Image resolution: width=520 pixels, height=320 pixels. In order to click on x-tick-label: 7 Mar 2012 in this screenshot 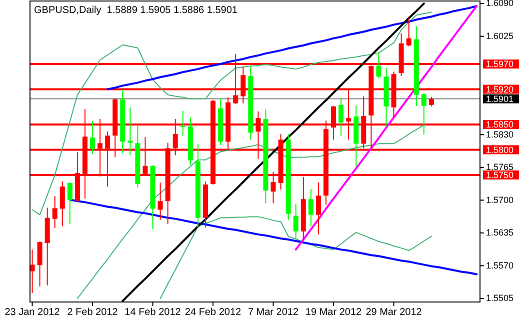, I will do `click(273, 312)`.